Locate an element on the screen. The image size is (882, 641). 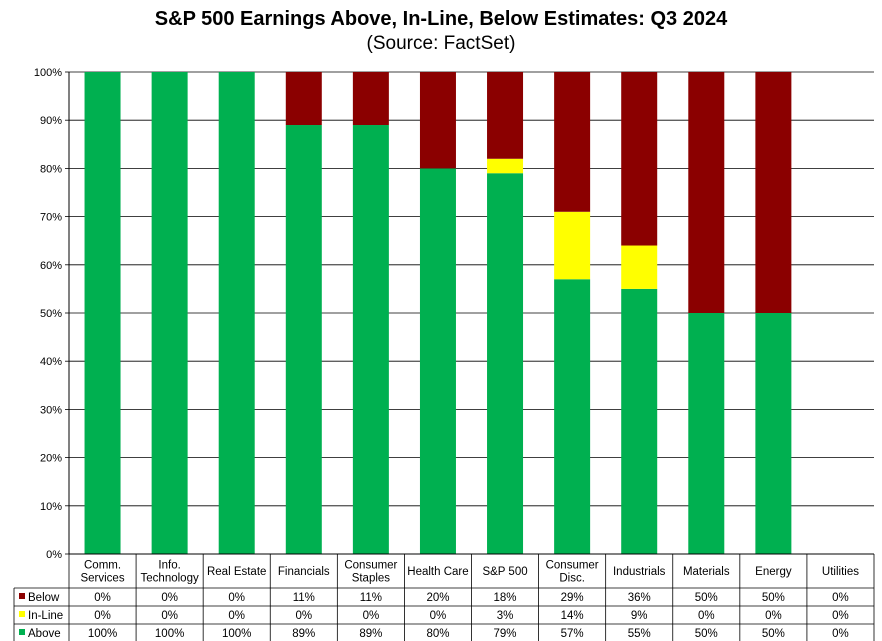
chart-subtitle: (Source: FactSet) is located at coordinates (441, 43).